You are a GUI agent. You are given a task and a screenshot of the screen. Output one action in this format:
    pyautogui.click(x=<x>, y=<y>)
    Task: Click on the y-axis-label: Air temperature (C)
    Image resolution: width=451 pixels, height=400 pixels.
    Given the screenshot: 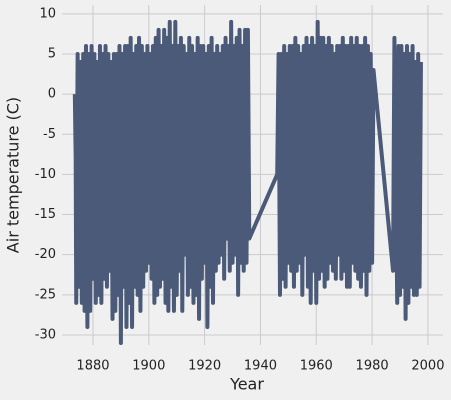 What is the action you would take?
    pyautogui.click(x=13, y=175)
    